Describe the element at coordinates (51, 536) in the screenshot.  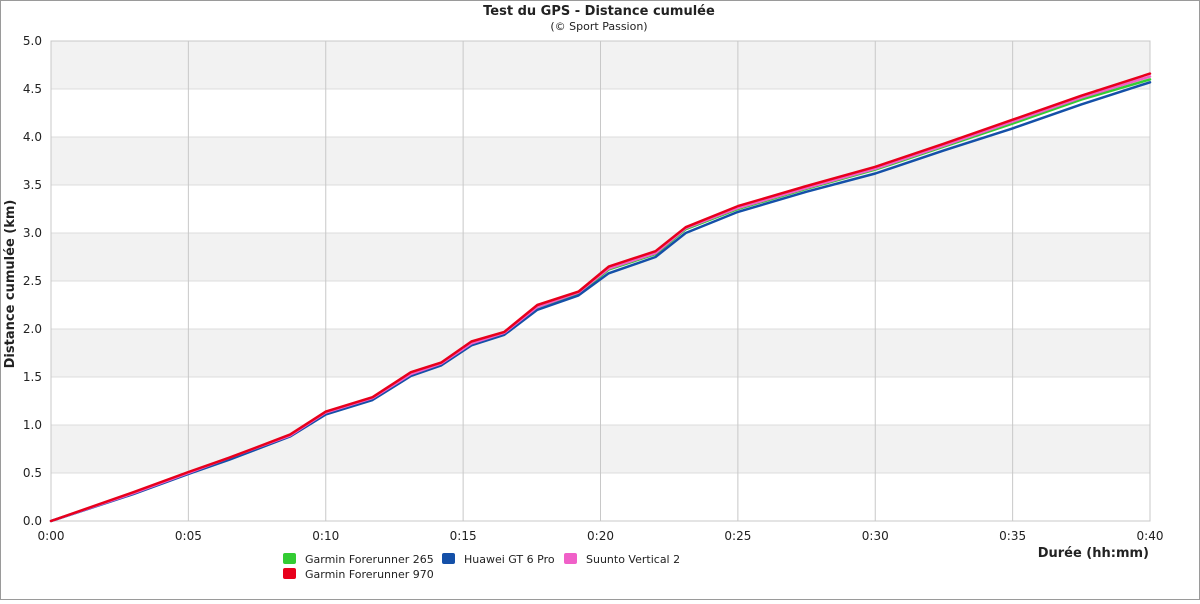
I see `x-tick-label: 0:00` at that location.